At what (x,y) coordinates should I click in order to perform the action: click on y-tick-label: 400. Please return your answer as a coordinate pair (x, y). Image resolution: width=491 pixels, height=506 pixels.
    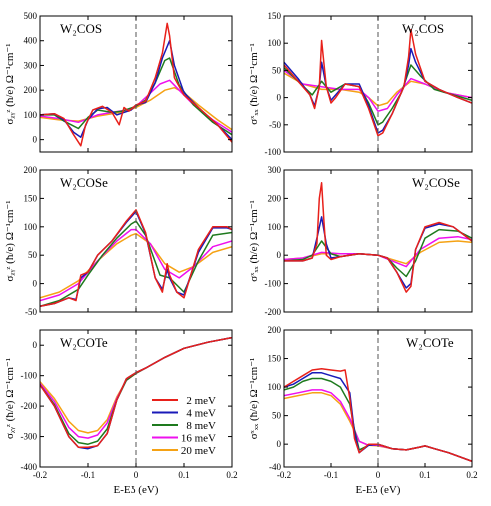
    Looking at the image, I should click on (31, 41).